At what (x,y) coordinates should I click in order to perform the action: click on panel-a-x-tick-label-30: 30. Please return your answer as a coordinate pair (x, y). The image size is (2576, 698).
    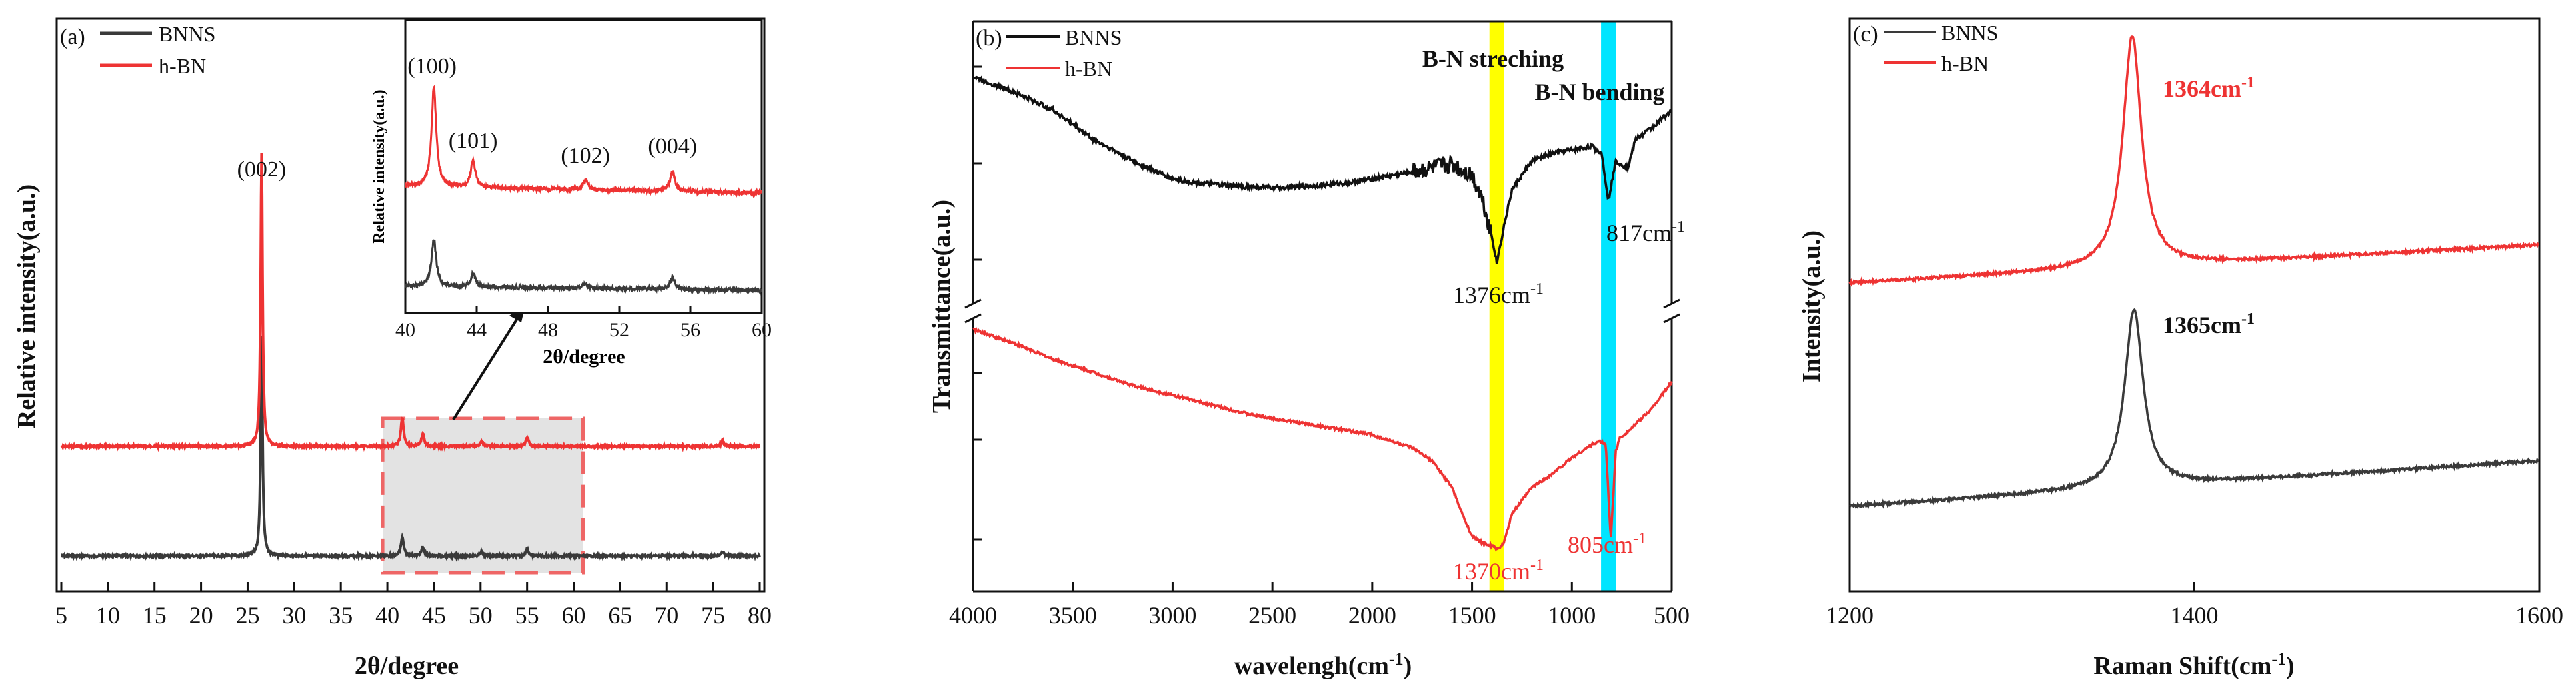
    Looking at the image, I should click on (294, 615).